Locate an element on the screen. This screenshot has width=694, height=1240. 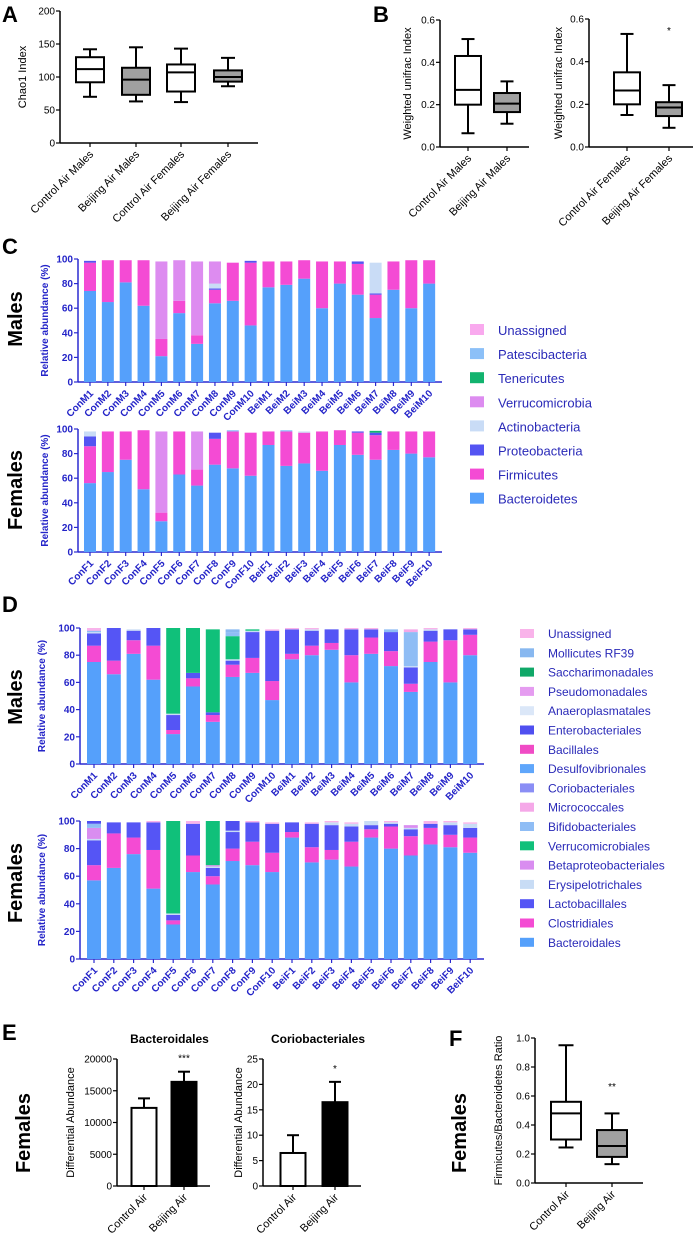
bar-segment-enterobacteriales is located at coordinates (94, 822).